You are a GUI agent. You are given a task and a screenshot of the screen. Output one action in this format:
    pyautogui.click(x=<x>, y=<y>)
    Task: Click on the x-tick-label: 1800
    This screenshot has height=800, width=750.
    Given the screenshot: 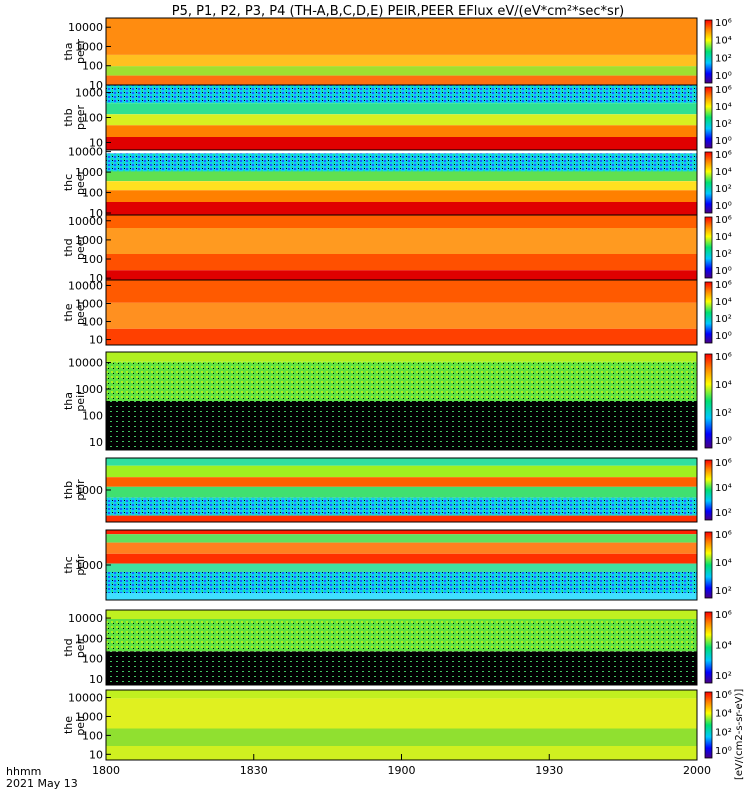 What is the action you would take?
    pyautogui.click(x=106, y=770)
    